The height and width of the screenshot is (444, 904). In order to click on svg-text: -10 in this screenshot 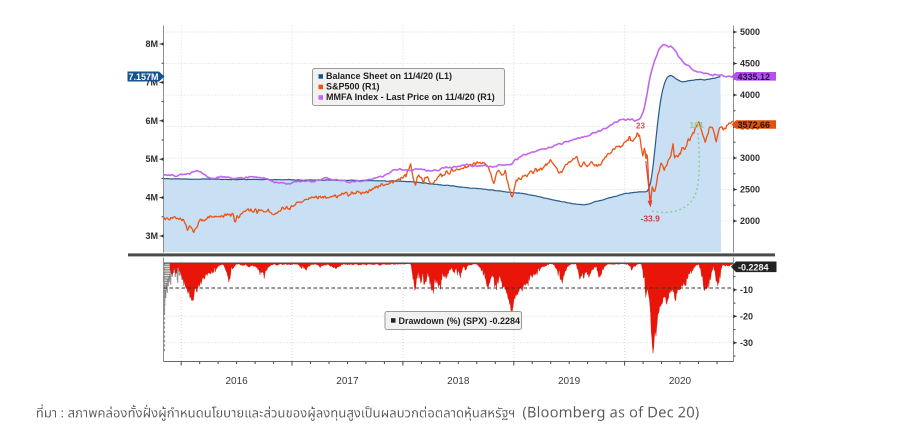, I will do `click(746, 290)`.